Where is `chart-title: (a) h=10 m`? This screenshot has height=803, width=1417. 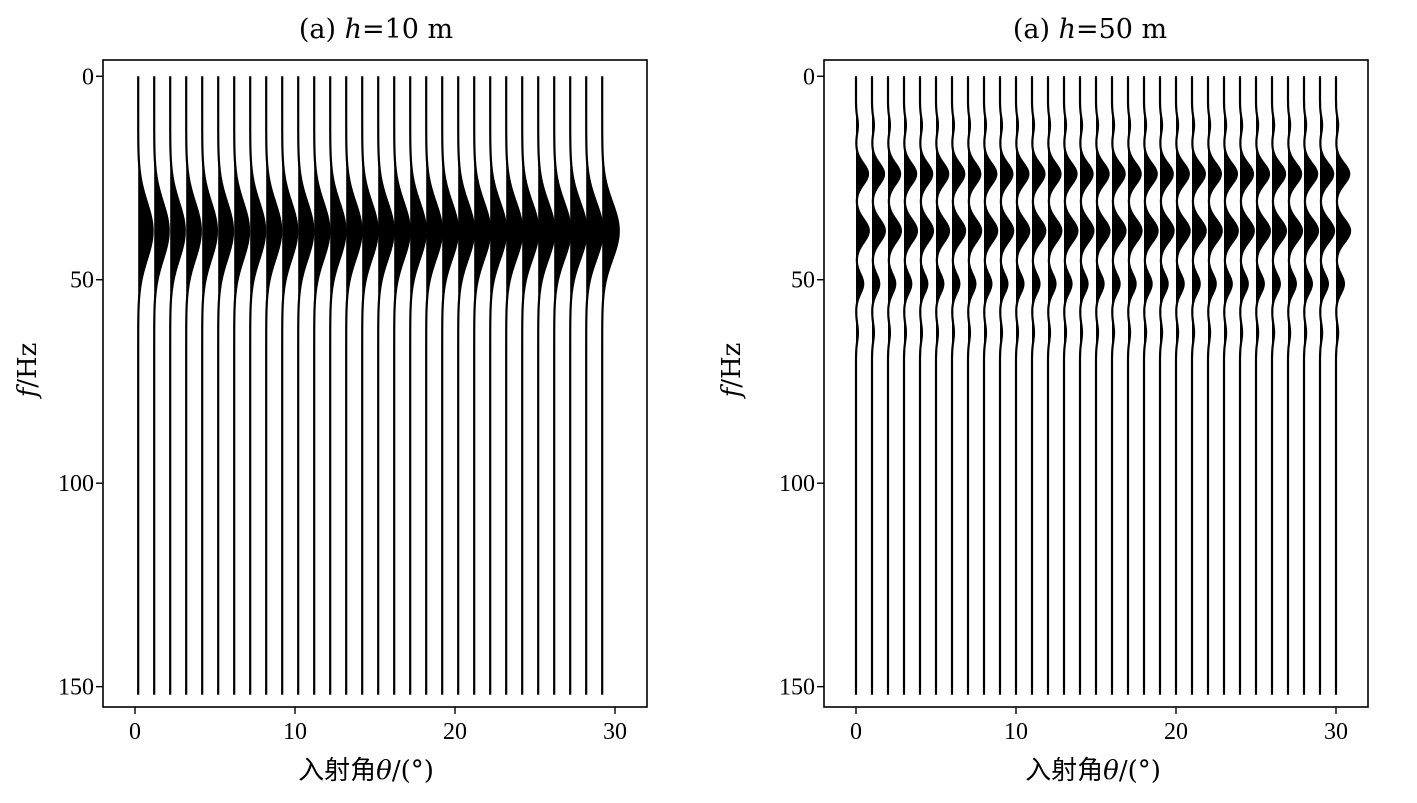
chart-title: (a) h=10 m is located at coordinates (376, 29).